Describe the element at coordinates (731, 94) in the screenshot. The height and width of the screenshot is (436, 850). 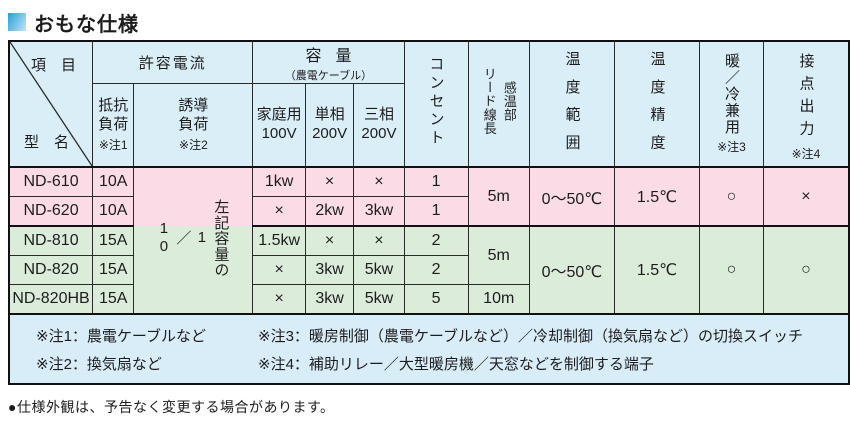
I see `warm-cool-label: 暖／冷兼用` at that location.